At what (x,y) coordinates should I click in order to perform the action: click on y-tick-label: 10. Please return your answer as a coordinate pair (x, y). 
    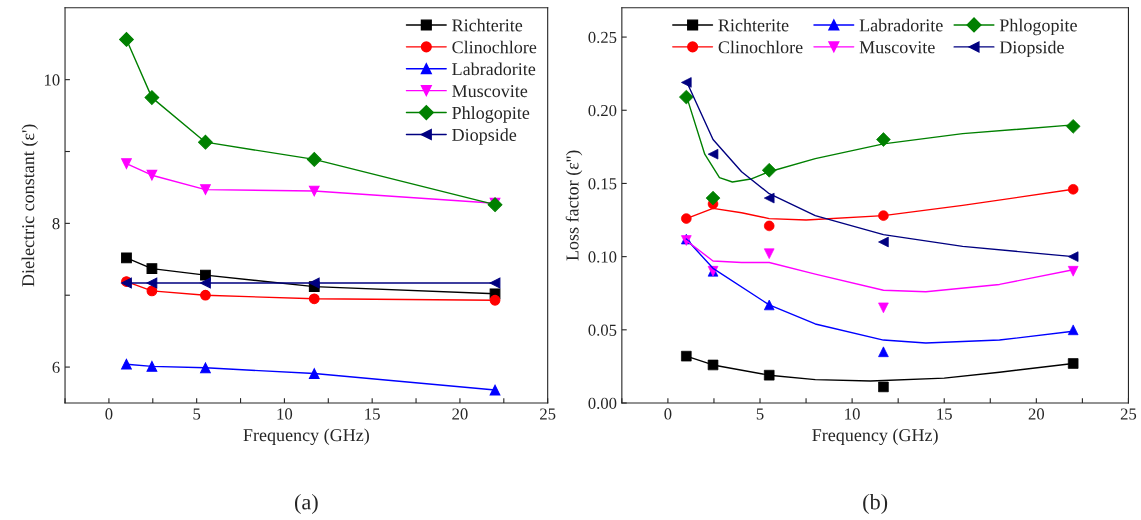
    Looking at the image, I should click on (52, 80).